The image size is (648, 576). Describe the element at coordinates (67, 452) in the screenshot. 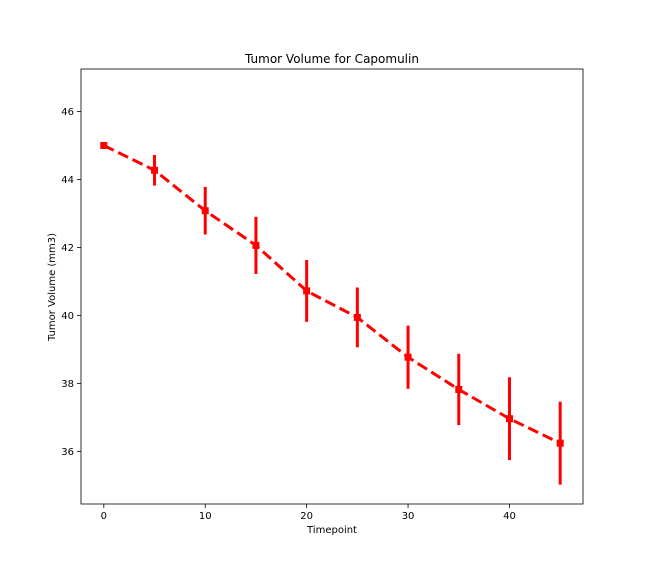

I see `y-tick-label: 36` at that location.